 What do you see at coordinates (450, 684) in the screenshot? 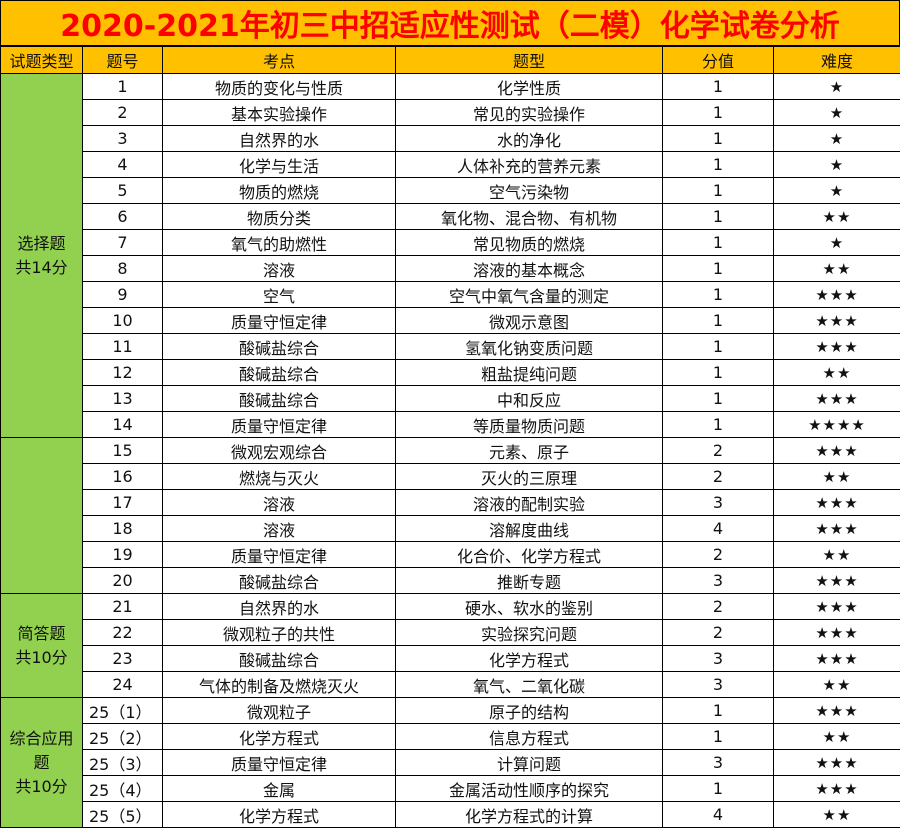
I see `table-row: 24 气体的制备及燃烧灭火 氧气、二氧化碳 3 ★★` at bounding box center [450, 684].